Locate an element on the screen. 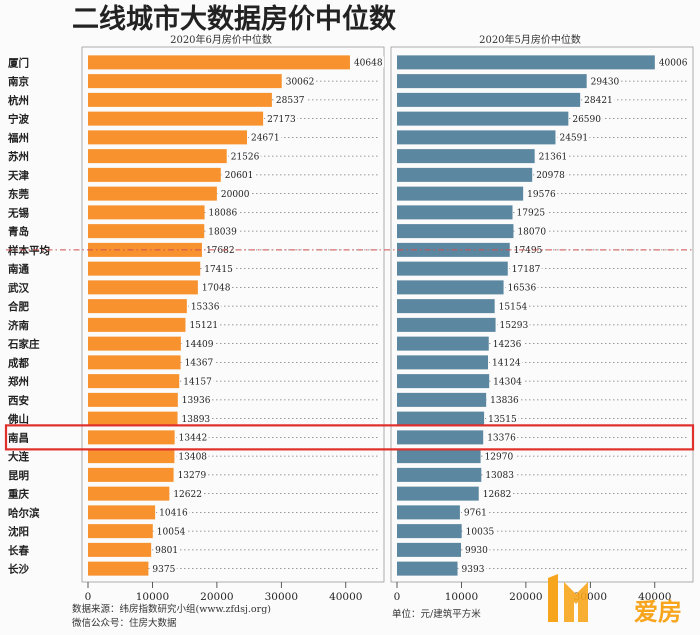 This screenshot has width=700, height=635. x-tick-label: 0 is located at coordinates (88, 597).